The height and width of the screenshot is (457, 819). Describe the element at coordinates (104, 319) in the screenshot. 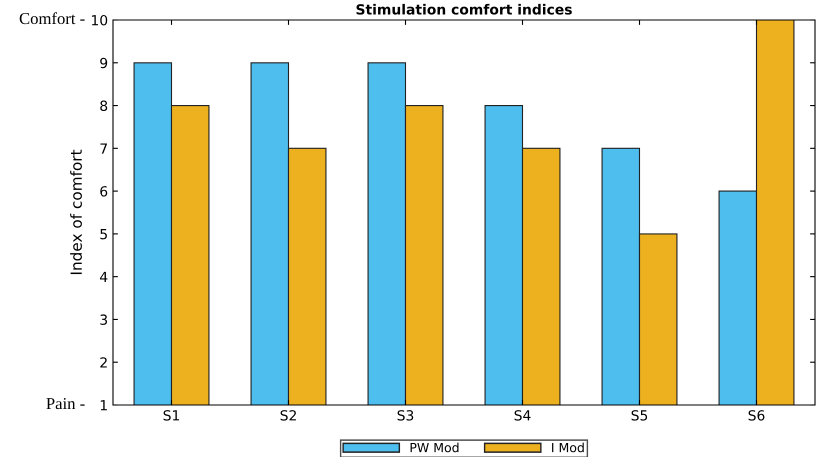

I see `y-tick-label: 3` at that location.